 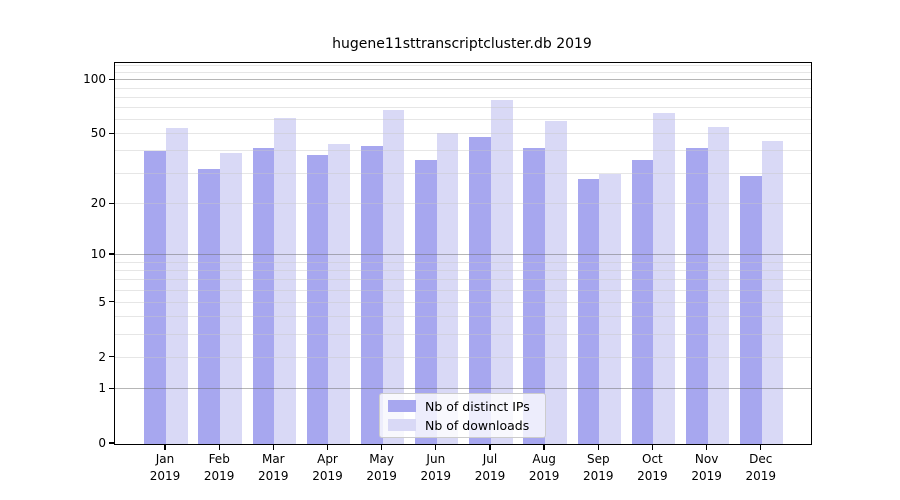 What do you see at coordinates (155, 297) in the screenshot?
I see `bar-distinct-ips-jan` at bounding box center [155, 297].